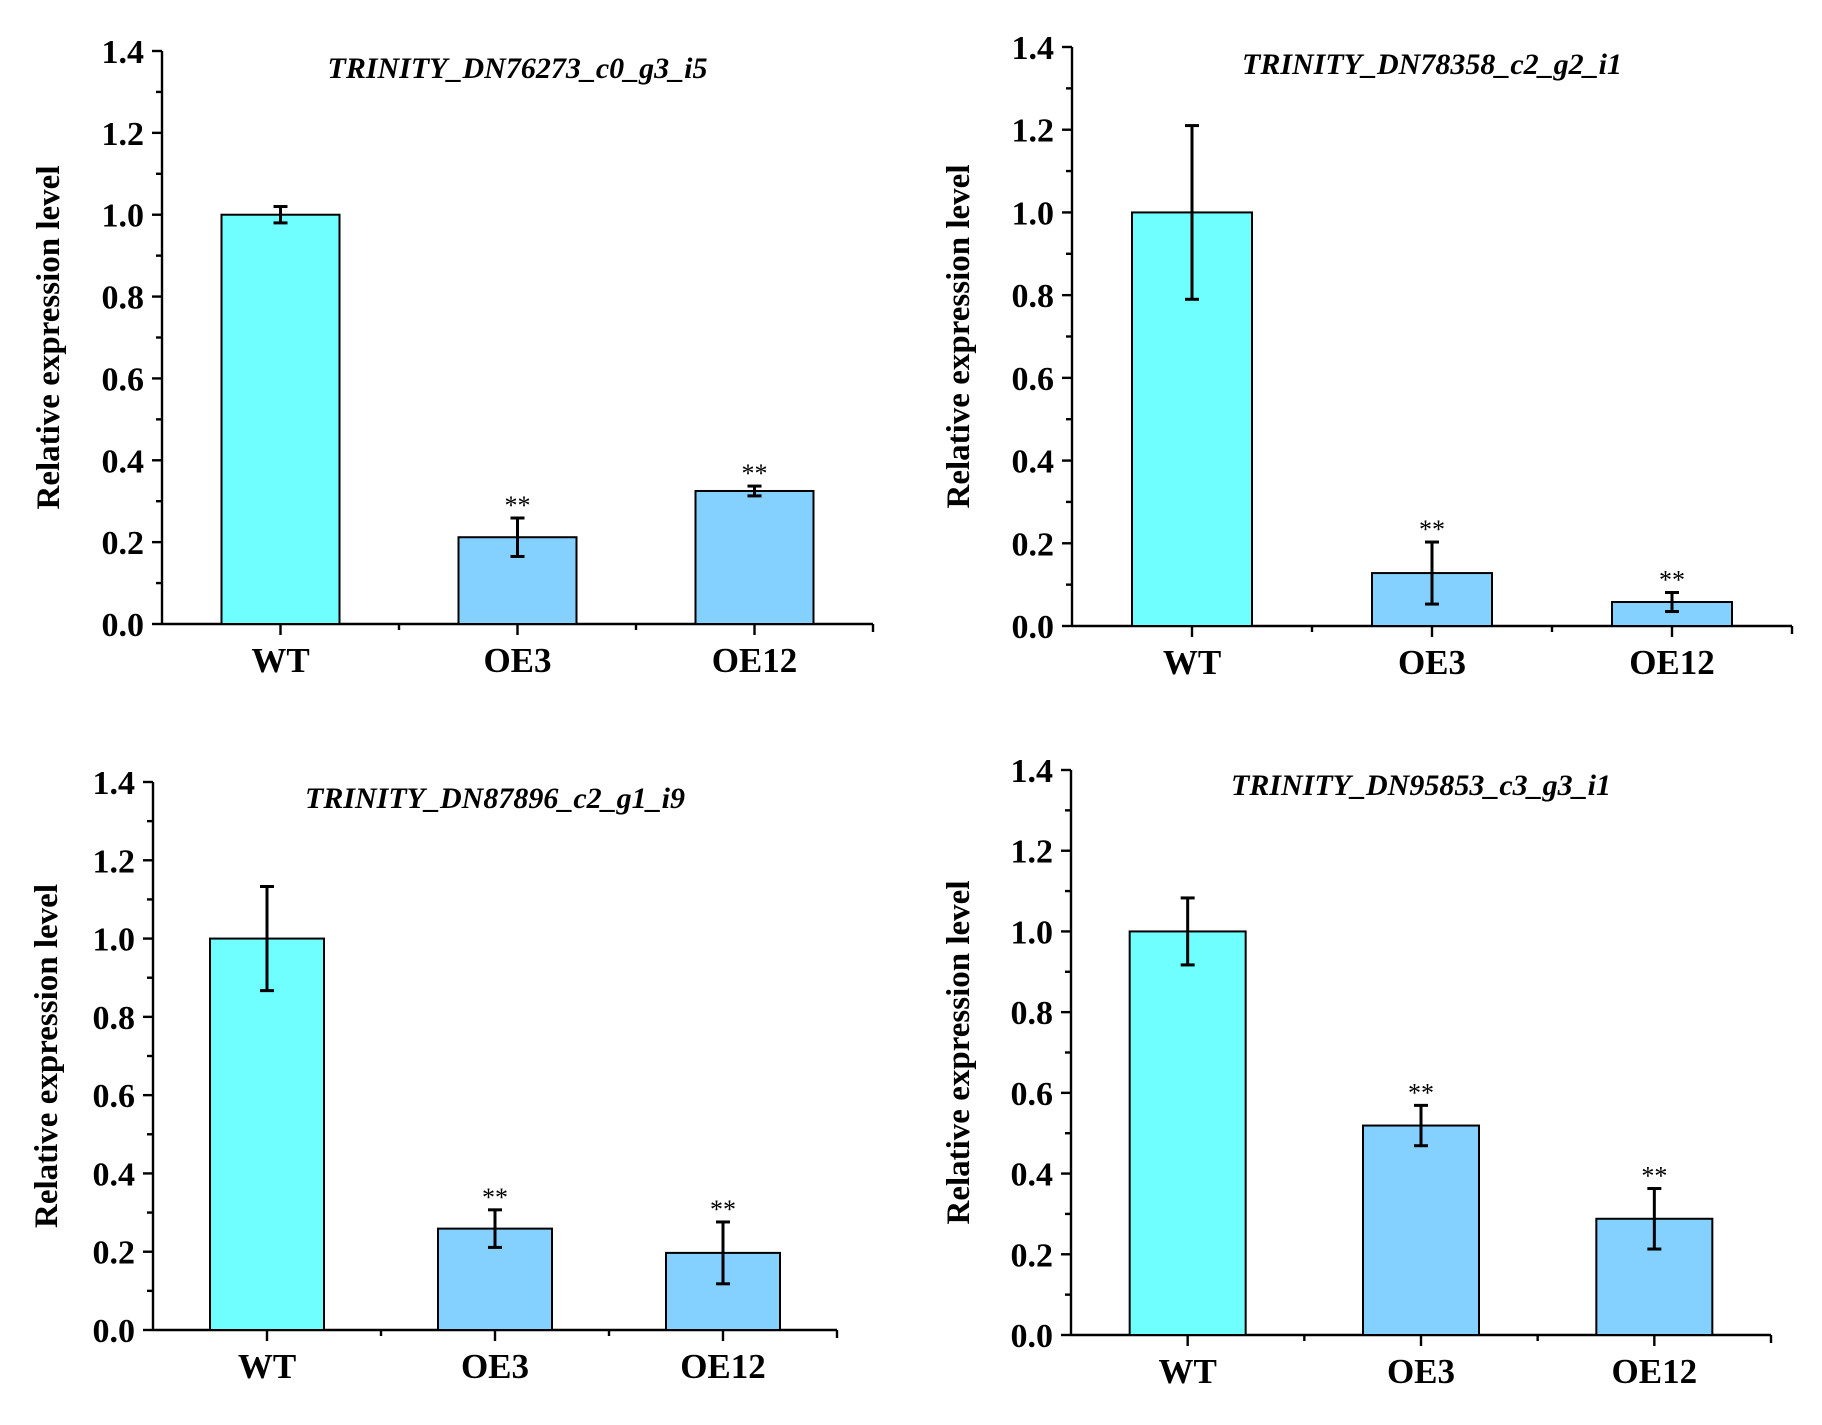 This screenshot has height=1425, width=1822. Describe the element at coordinates (1421, 1230) in the screenshot. I see `bar-oe3` at that location.